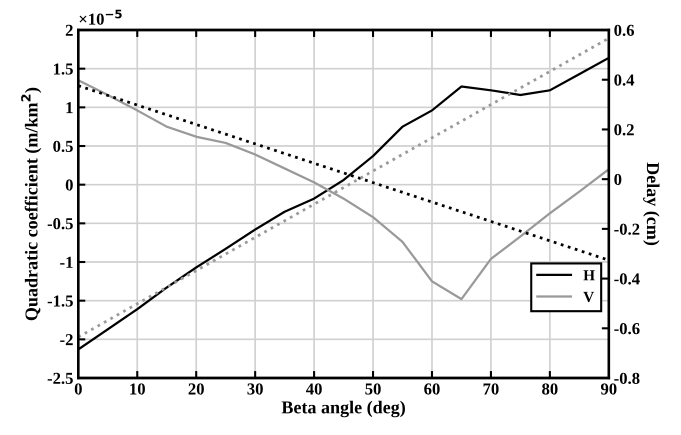 Image resolution: width=681 pixels, height=435 pixels. I want to click on y-axis-title: Quadratic coefficient (m/km$^{2}$), so click(31, 204).